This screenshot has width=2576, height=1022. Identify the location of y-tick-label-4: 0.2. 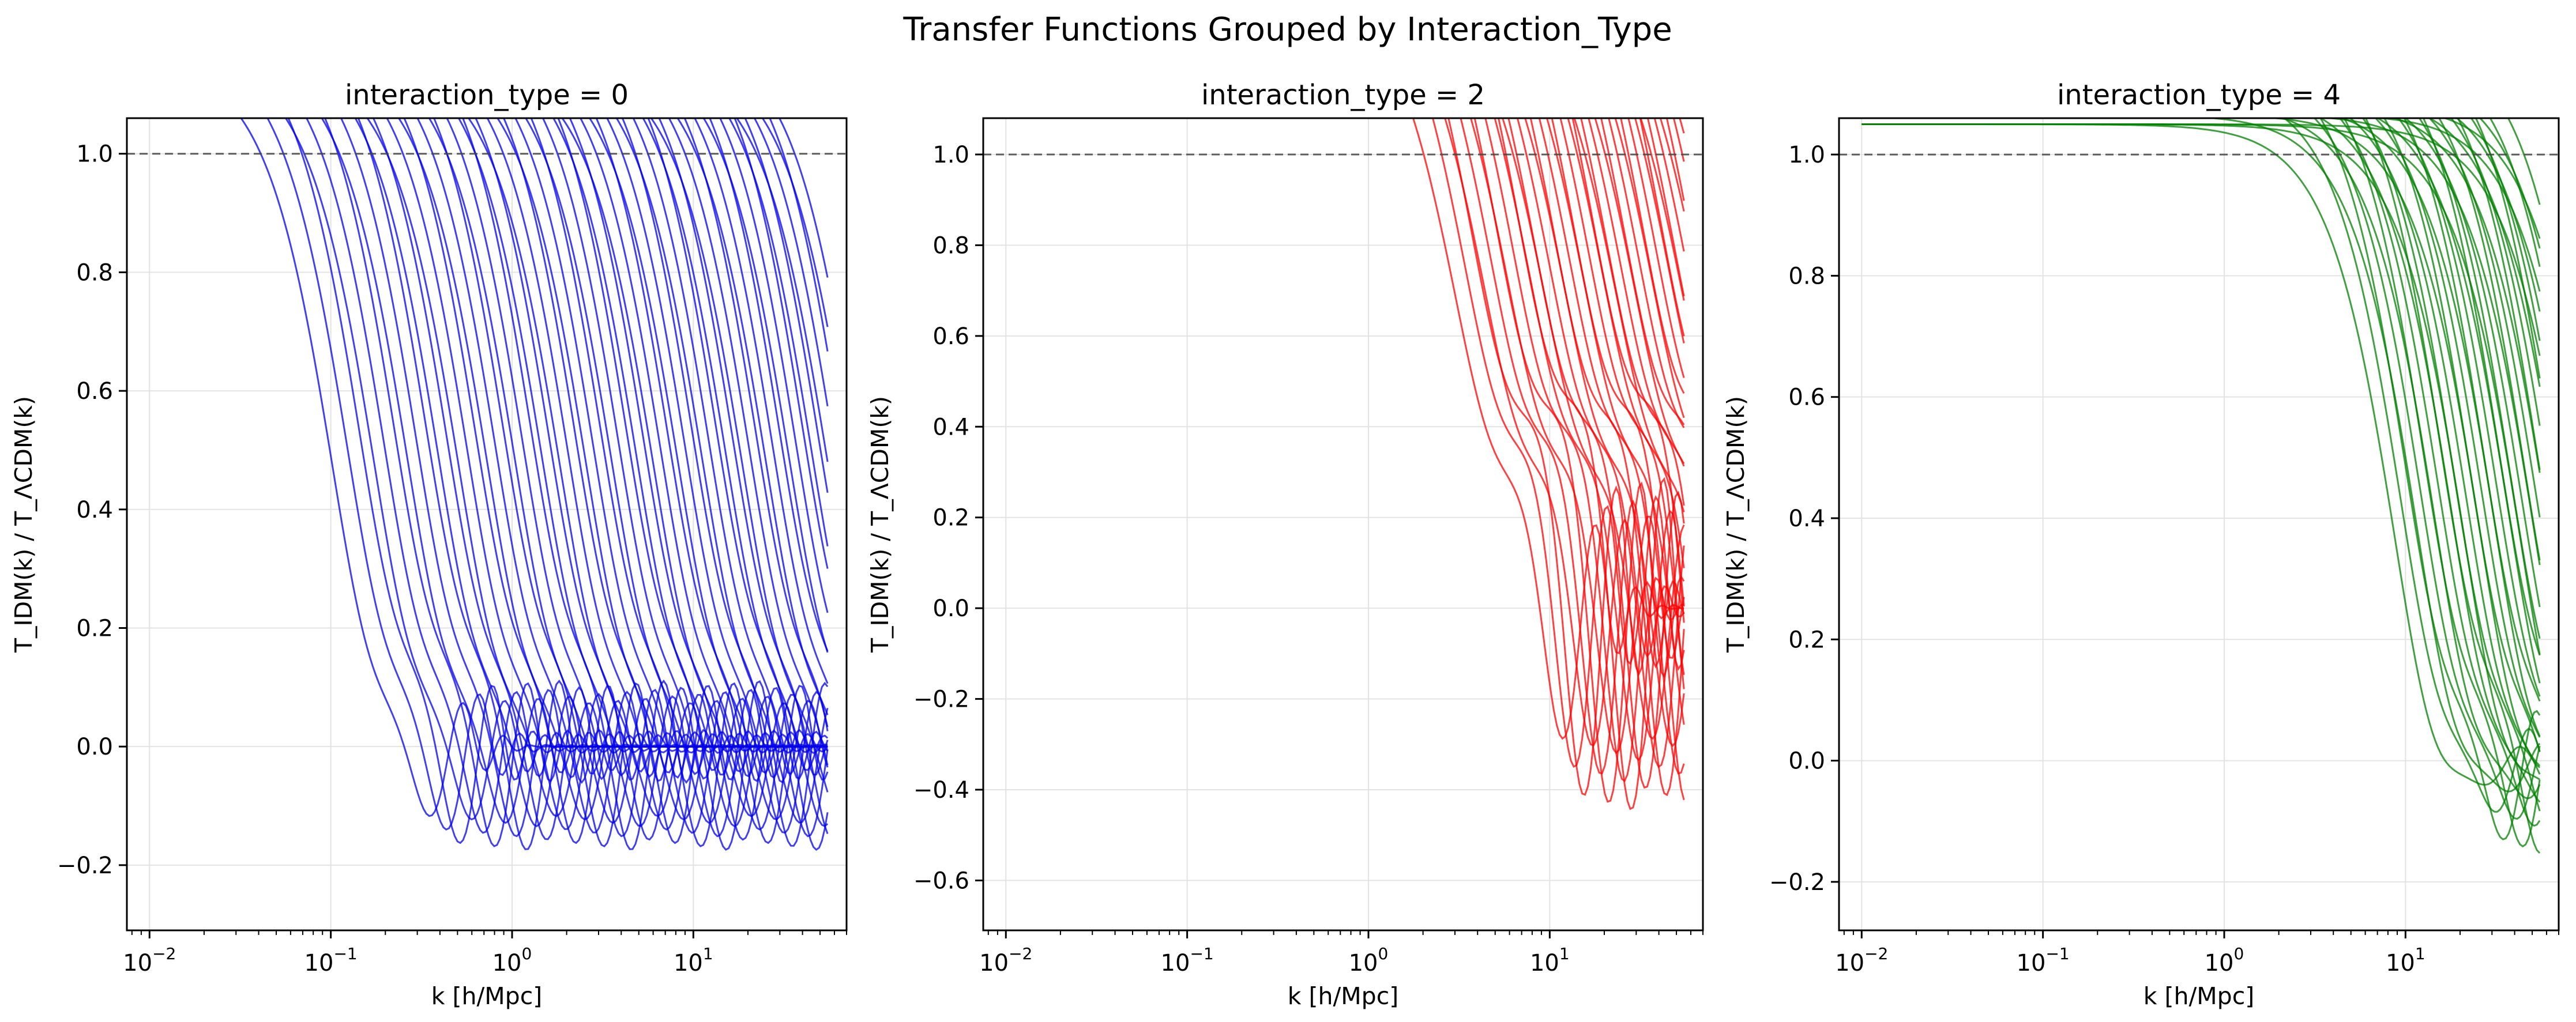
(950, 518).